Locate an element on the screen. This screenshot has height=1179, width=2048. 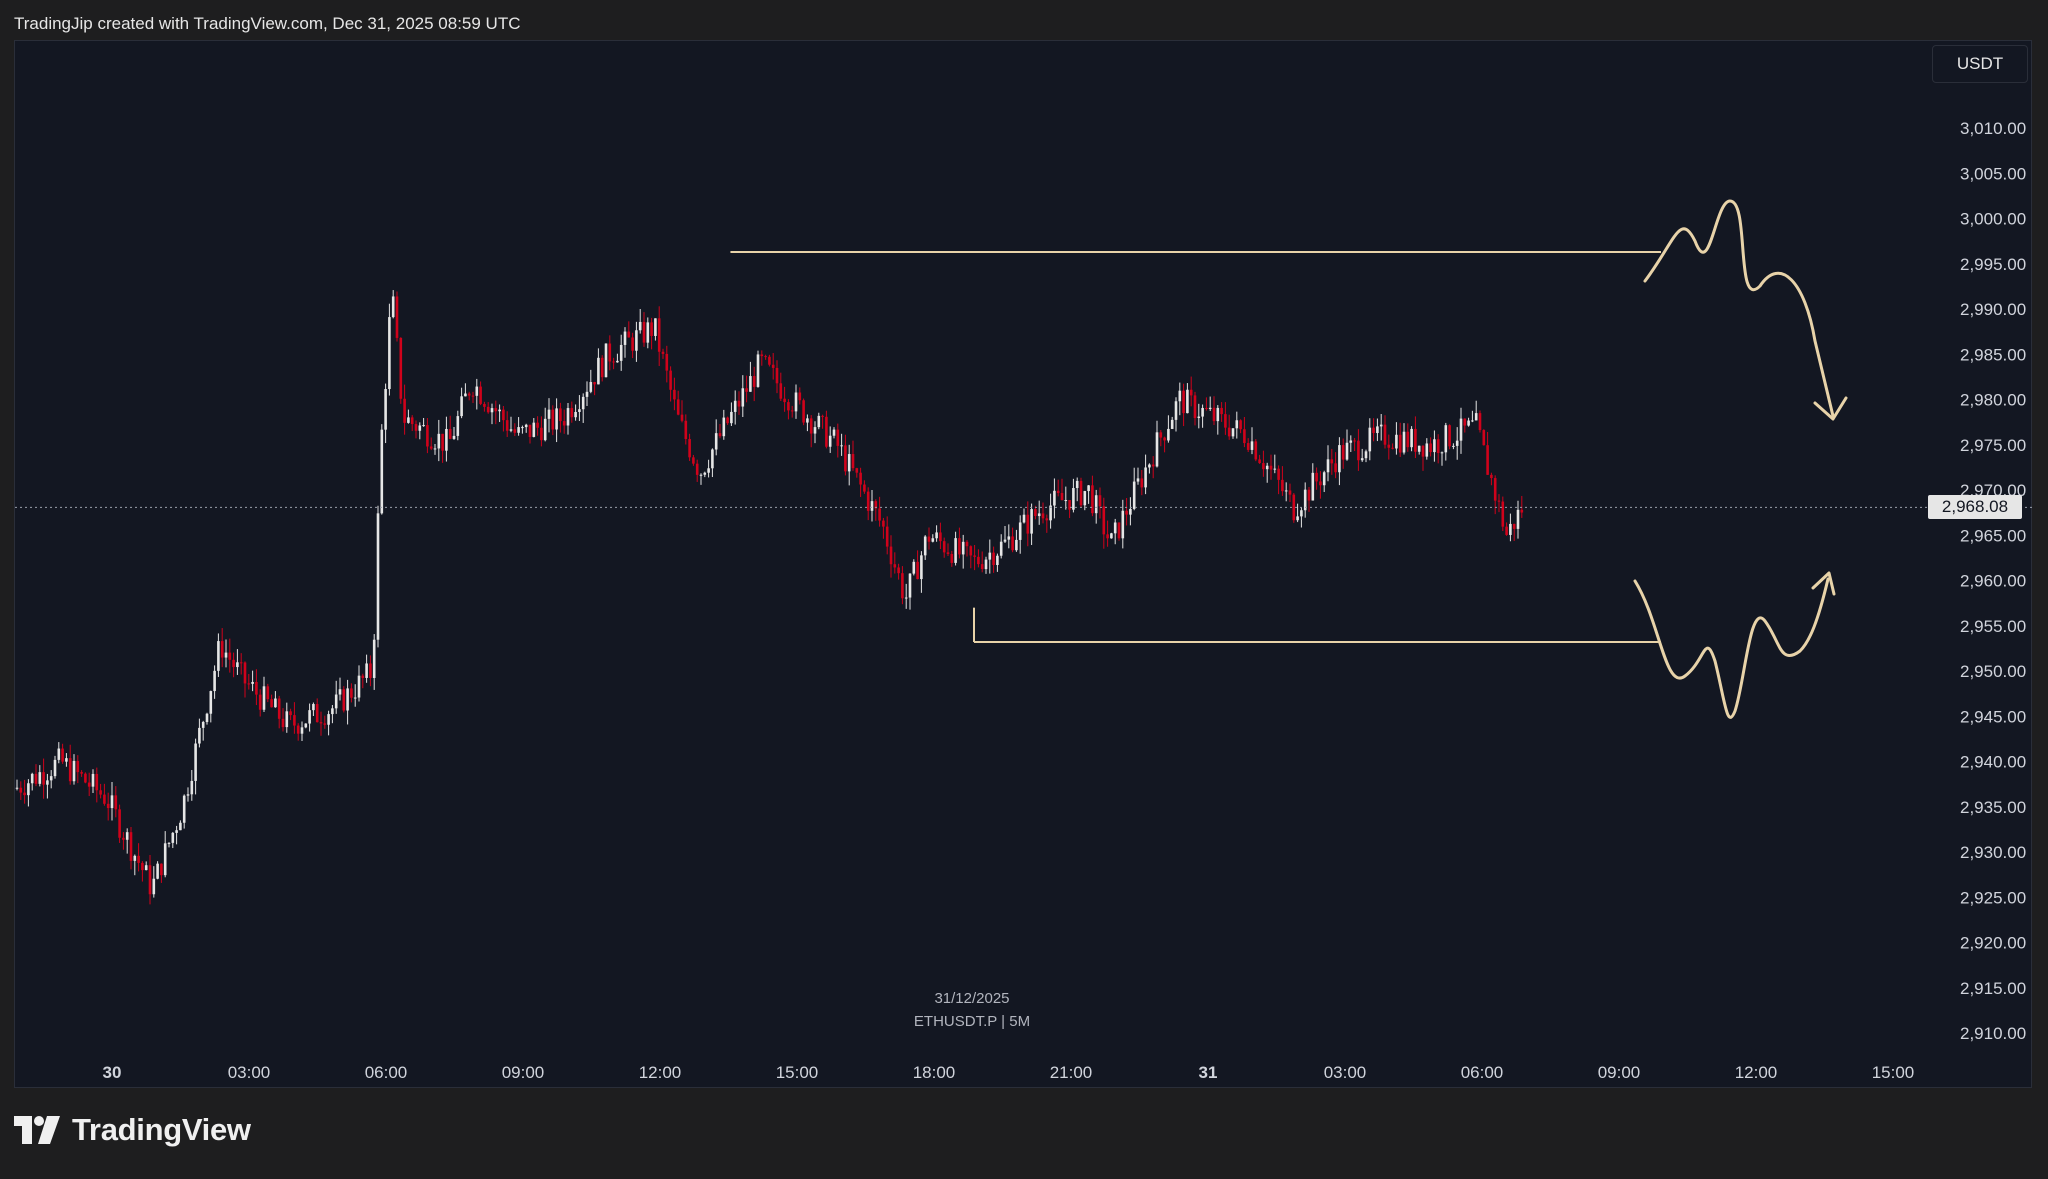
time-tick-label: 06:00 is located at coordinates (1482, 1072).